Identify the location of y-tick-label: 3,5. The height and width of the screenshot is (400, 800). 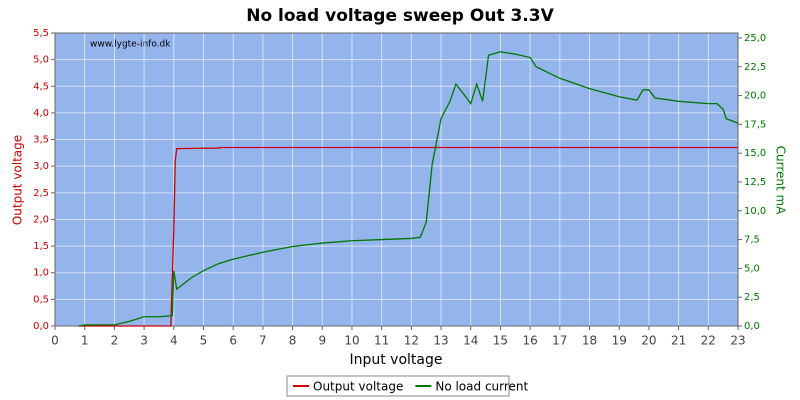
(41, 140).